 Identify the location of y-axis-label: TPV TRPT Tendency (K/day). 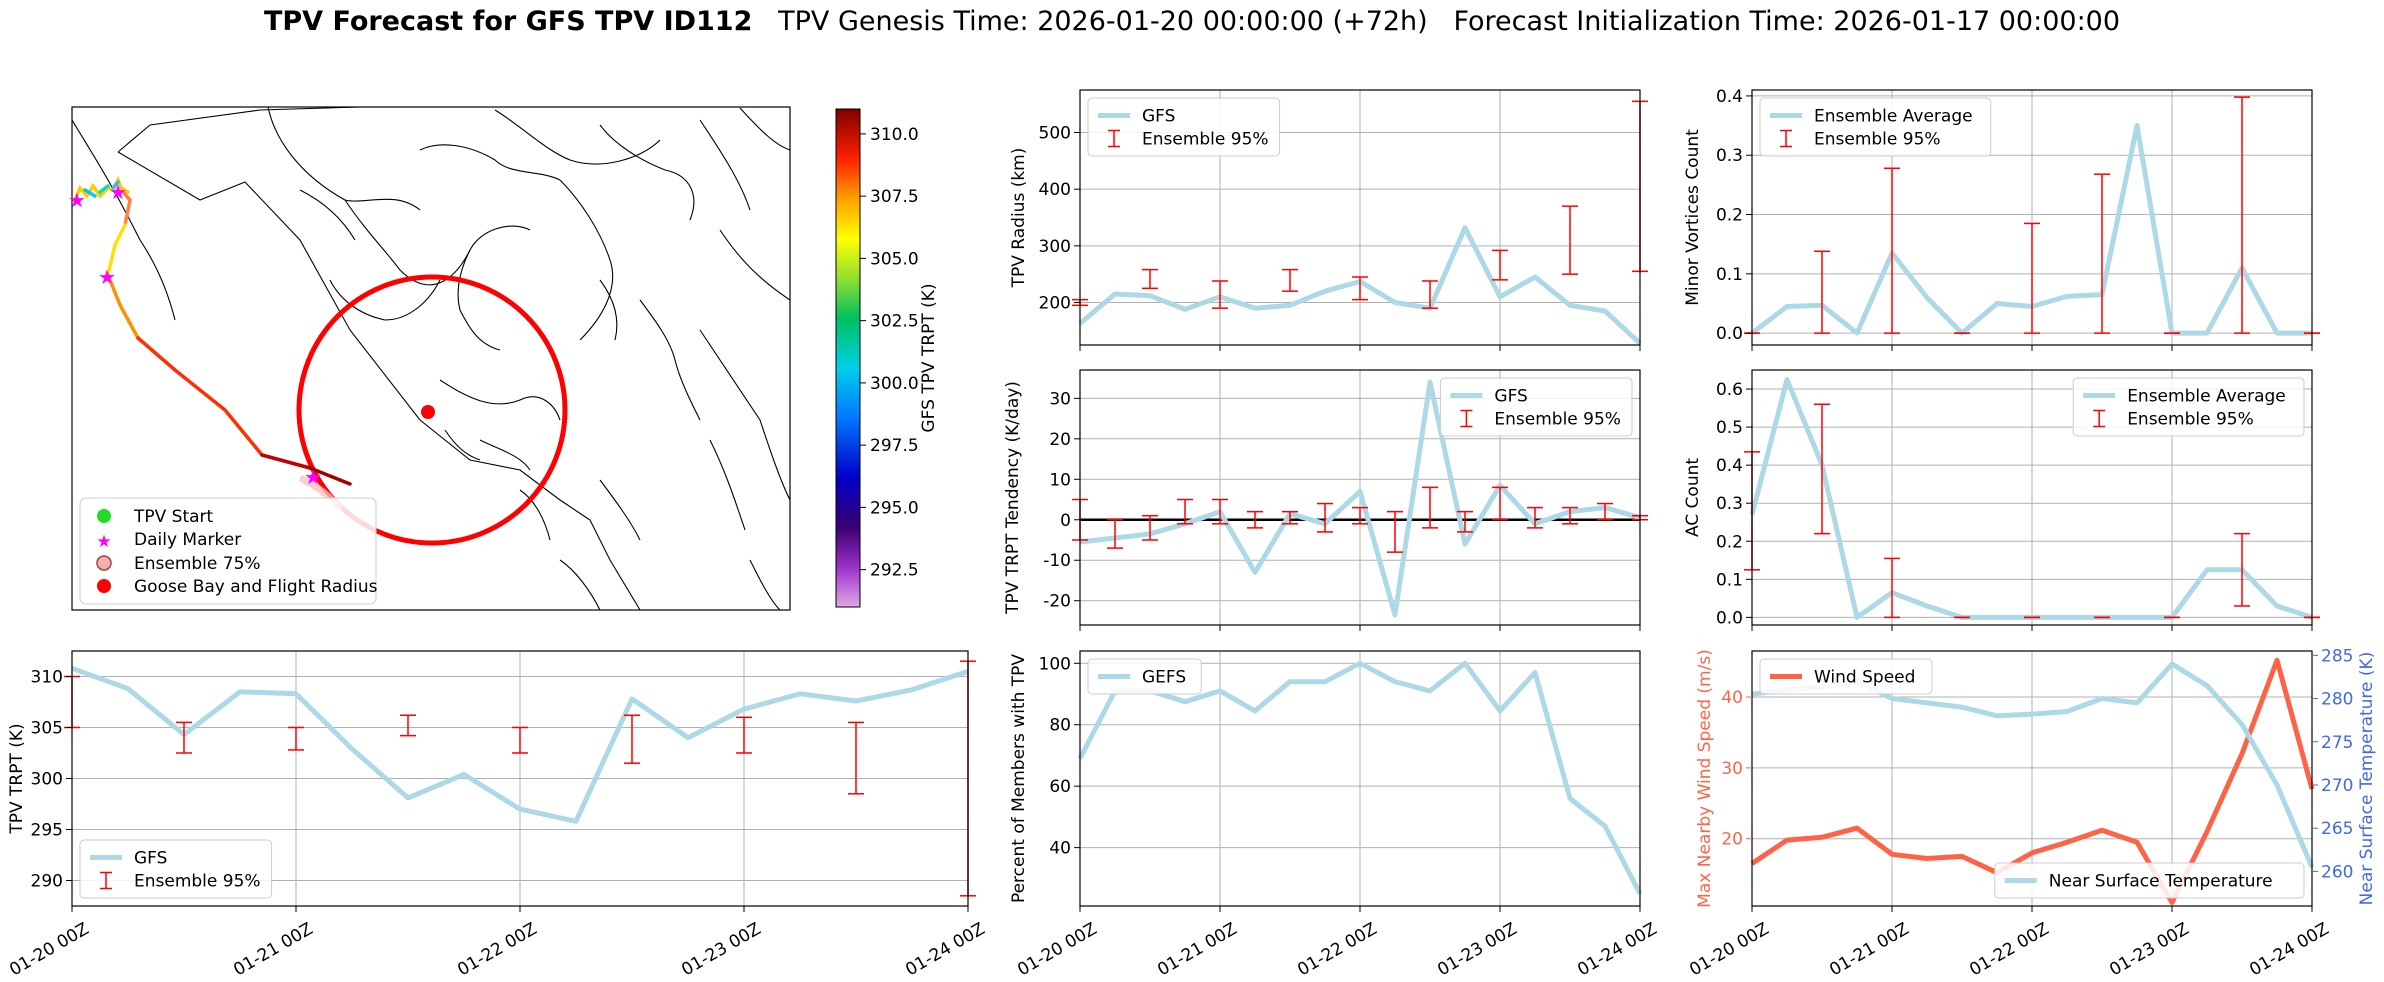
(1013, 498).